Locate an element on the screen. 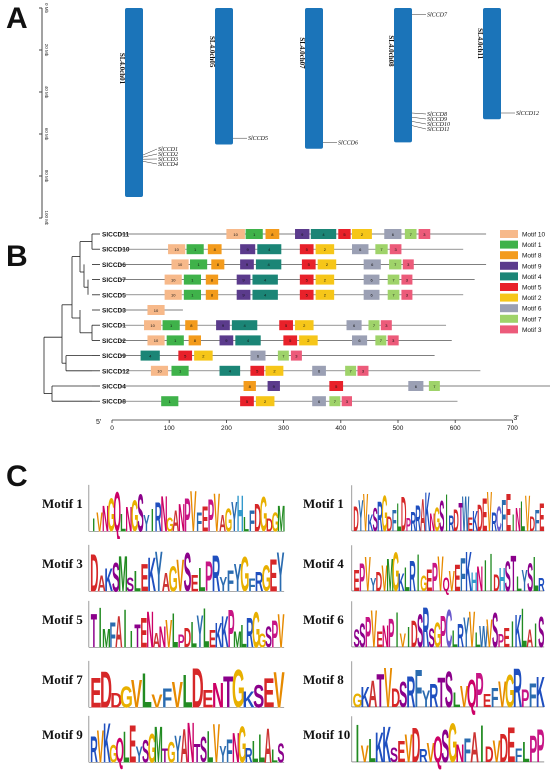  motif-number: 8 is located at coordinates (218, 264).